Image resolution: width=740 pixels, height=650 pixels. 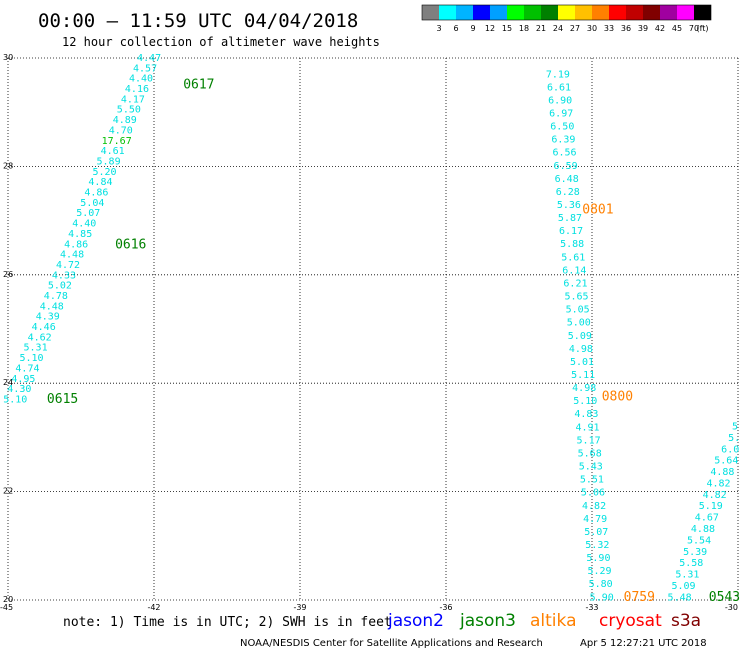 I want to click on swh-point-label: 4.16, so click(x=137, y=89).